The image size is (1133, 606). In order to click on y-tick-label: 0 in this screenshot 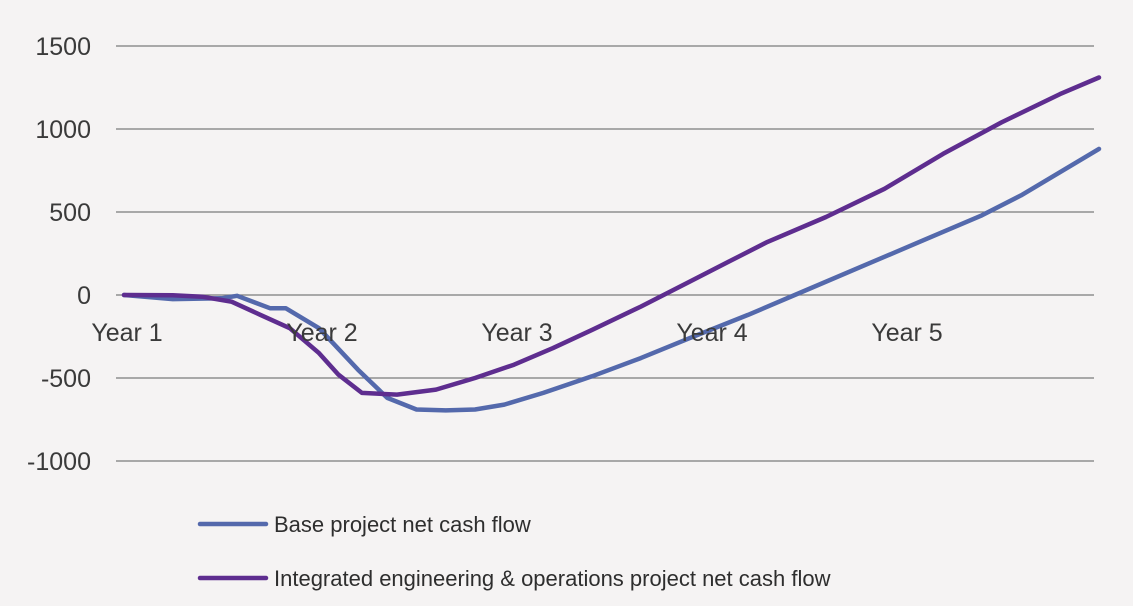, I will do `click(84, 296)`.